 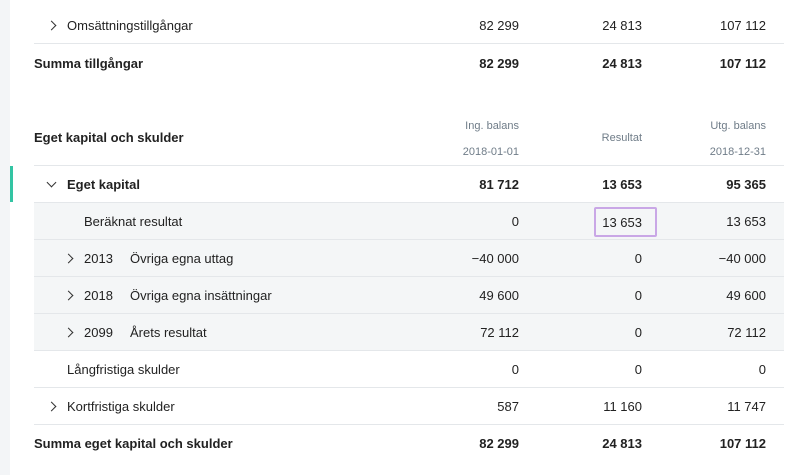 What do you see at coordinates (89, 63) in the screenshot?
I see `row-label: Summa tillgångar` at bounding box center [89, 63].